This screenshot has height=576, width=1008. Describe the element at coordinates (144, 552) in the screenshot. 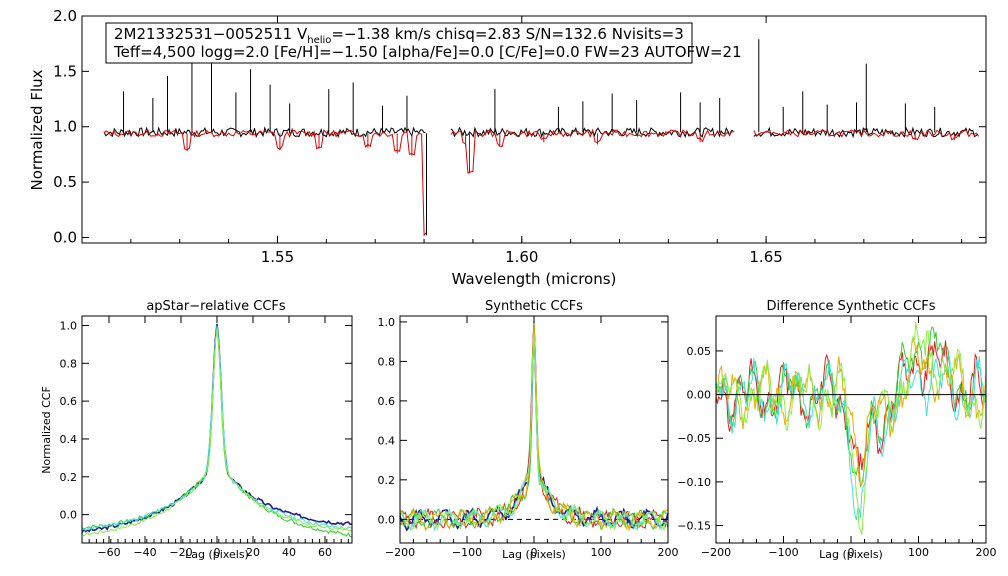

I see `x-tick-label: −40` at that location.